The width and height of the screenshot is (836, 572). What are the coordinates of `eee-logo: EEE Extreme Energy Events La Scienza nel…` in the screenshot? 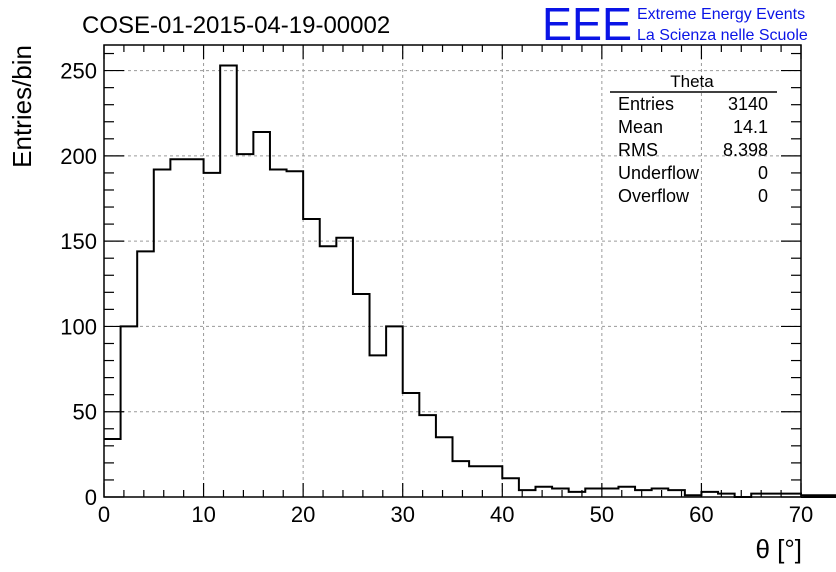 It's located at (675, 25).